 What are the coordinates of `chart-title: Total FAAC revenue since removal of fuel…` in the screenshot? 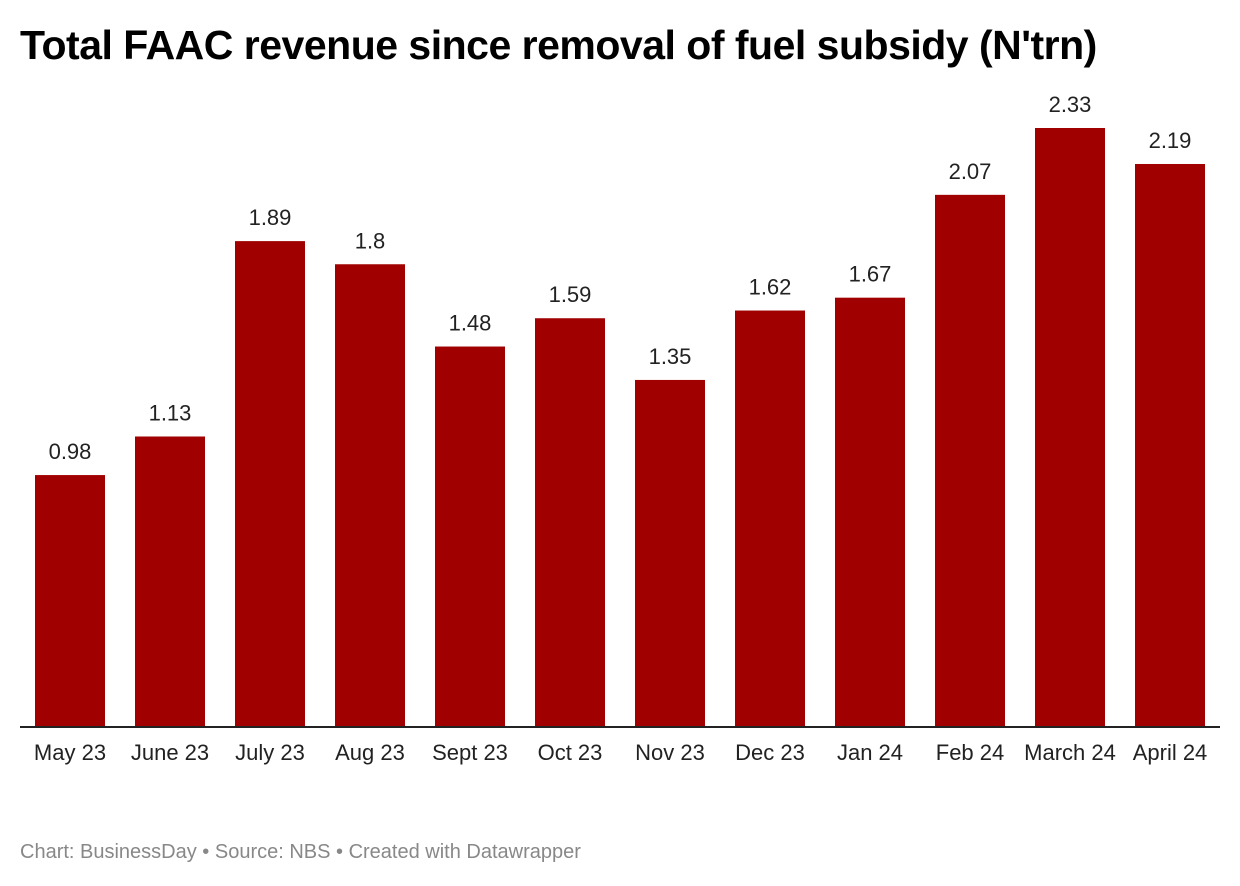 It's located at (558, 45).